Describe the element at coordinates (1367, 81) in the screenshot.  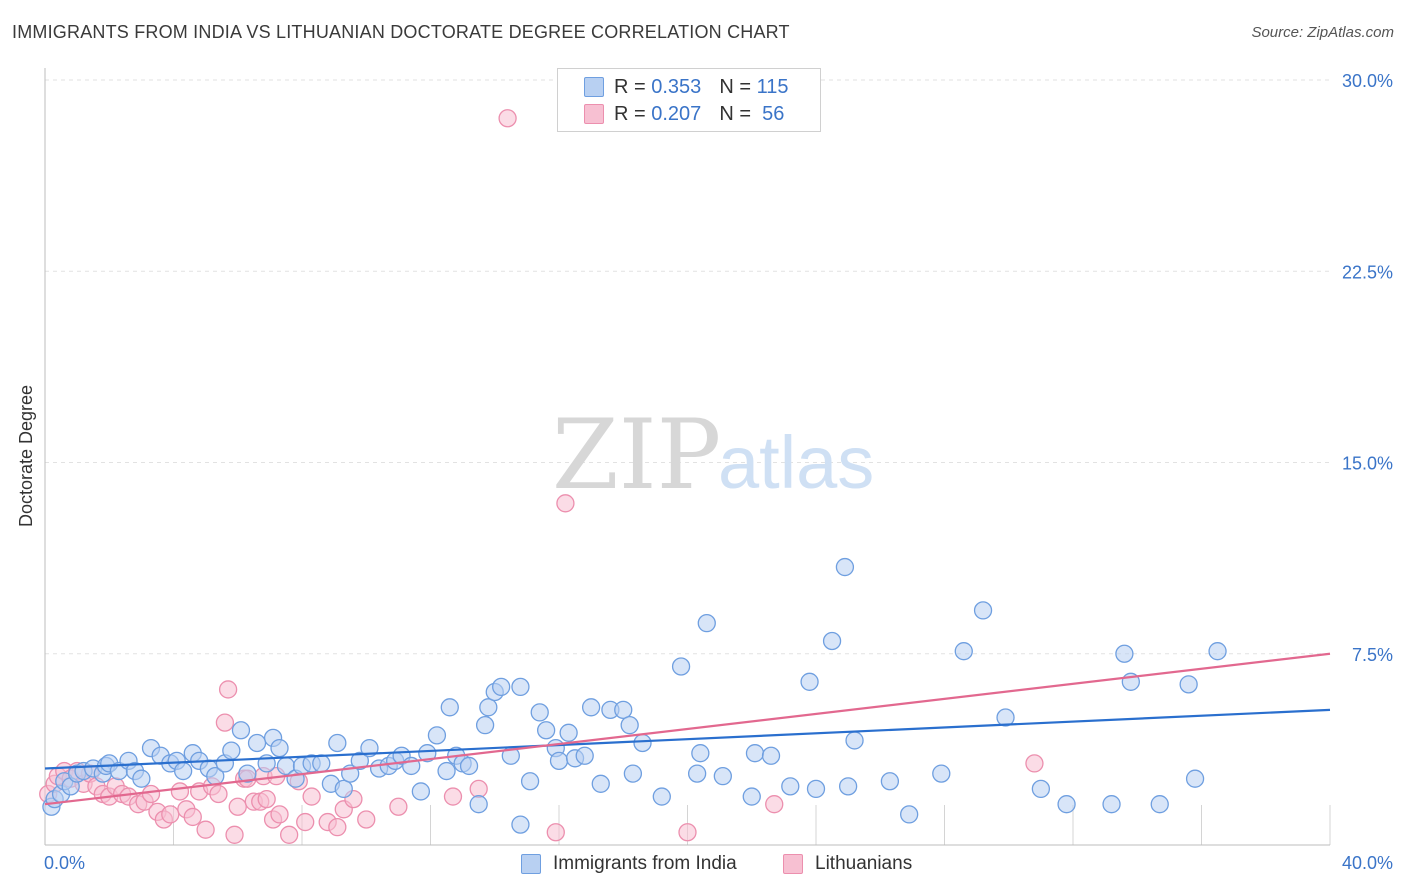
I see `y-tick-label: 30.0%` at that location.